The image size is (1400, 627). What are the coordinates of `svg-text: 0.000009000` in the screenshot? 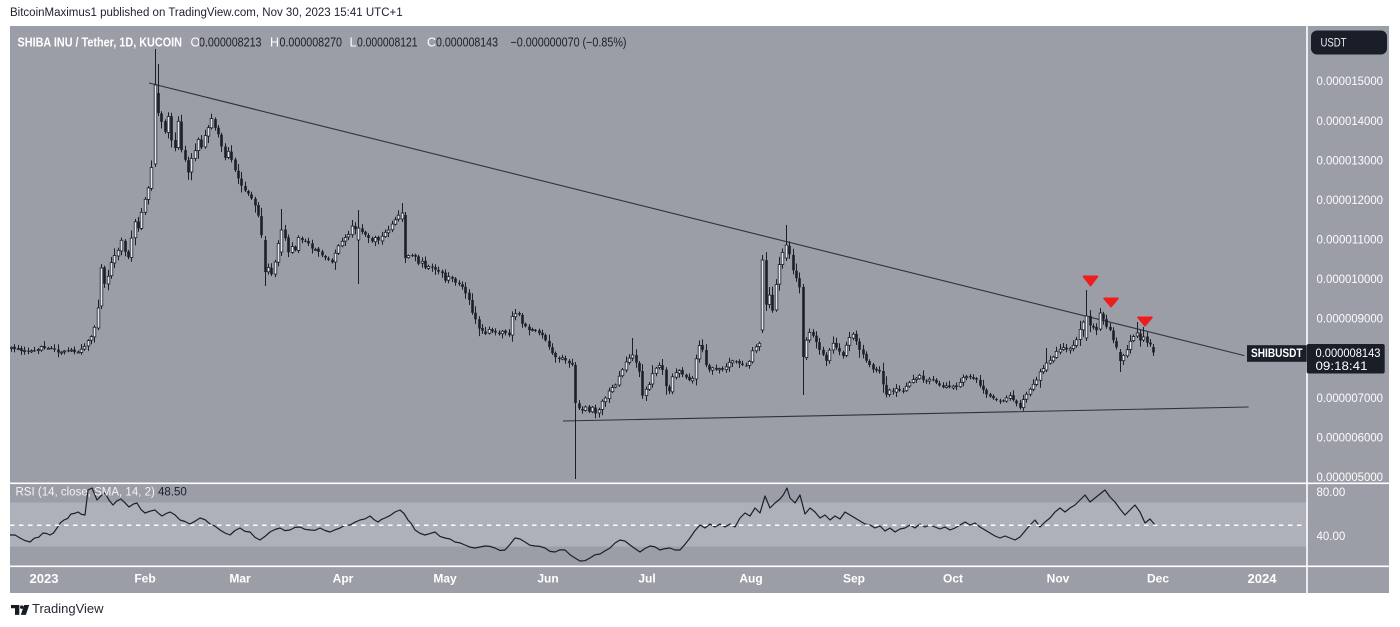 It's located at (1350, 320).